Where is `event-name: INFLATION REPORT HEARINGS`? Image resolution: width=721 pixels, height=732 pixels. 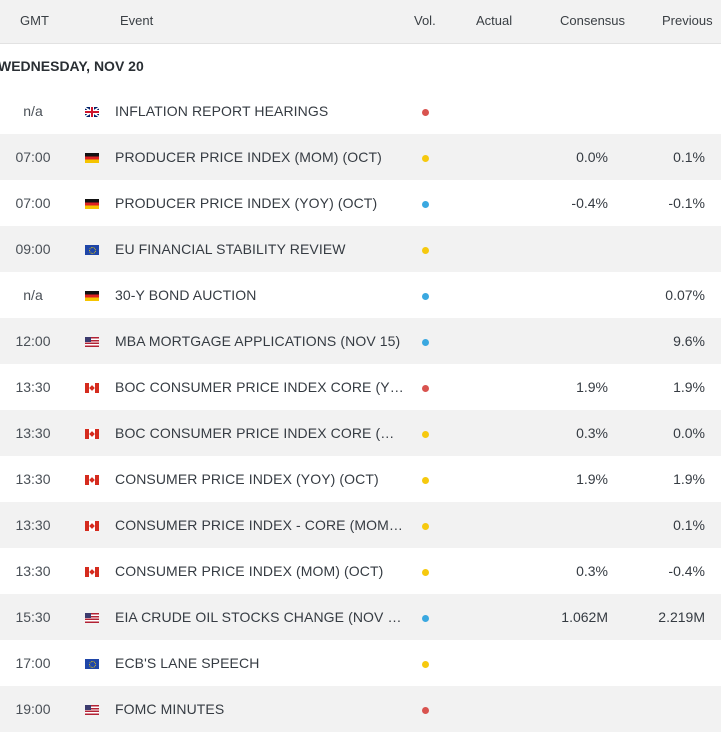 event-name: INFLATION REPORT HEARINGS is located at coordinates (222, 111).